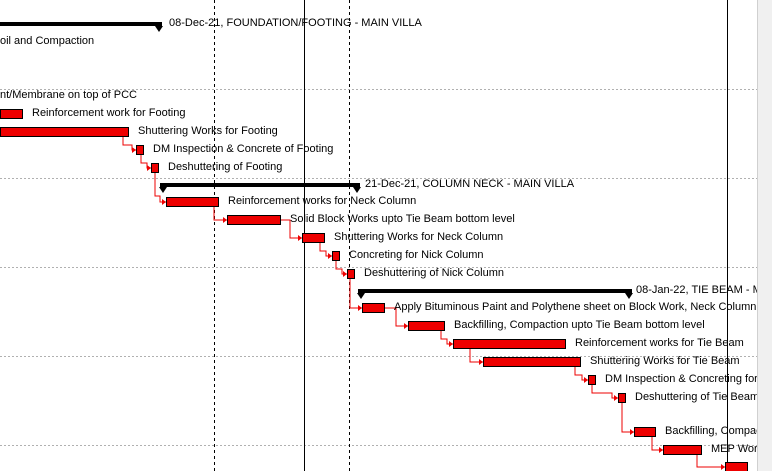  I want to click on task-label: oil and Compaction, so click(47, 41).